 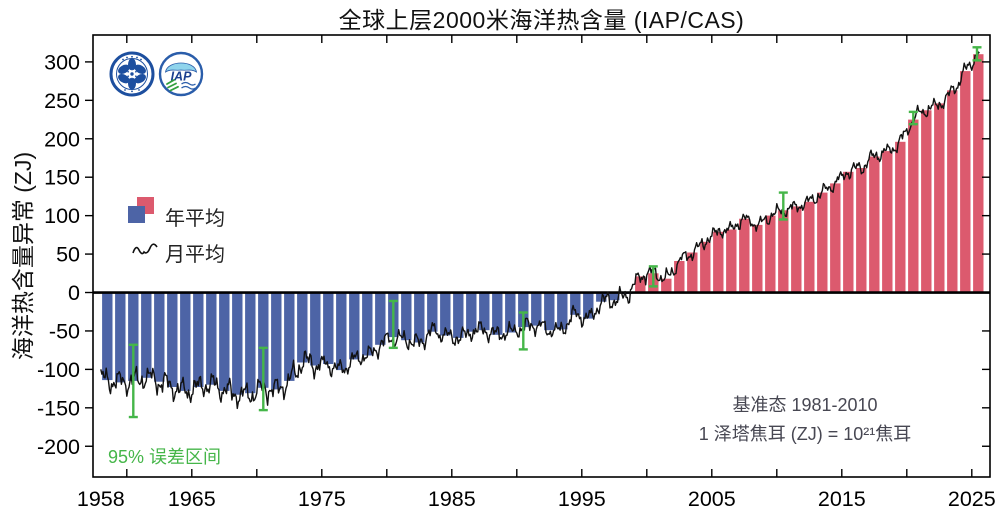 What do you see at coordinates (62, 216) in the screenshot?
I see `svg-text: 100` at bounding box center [62, 216].